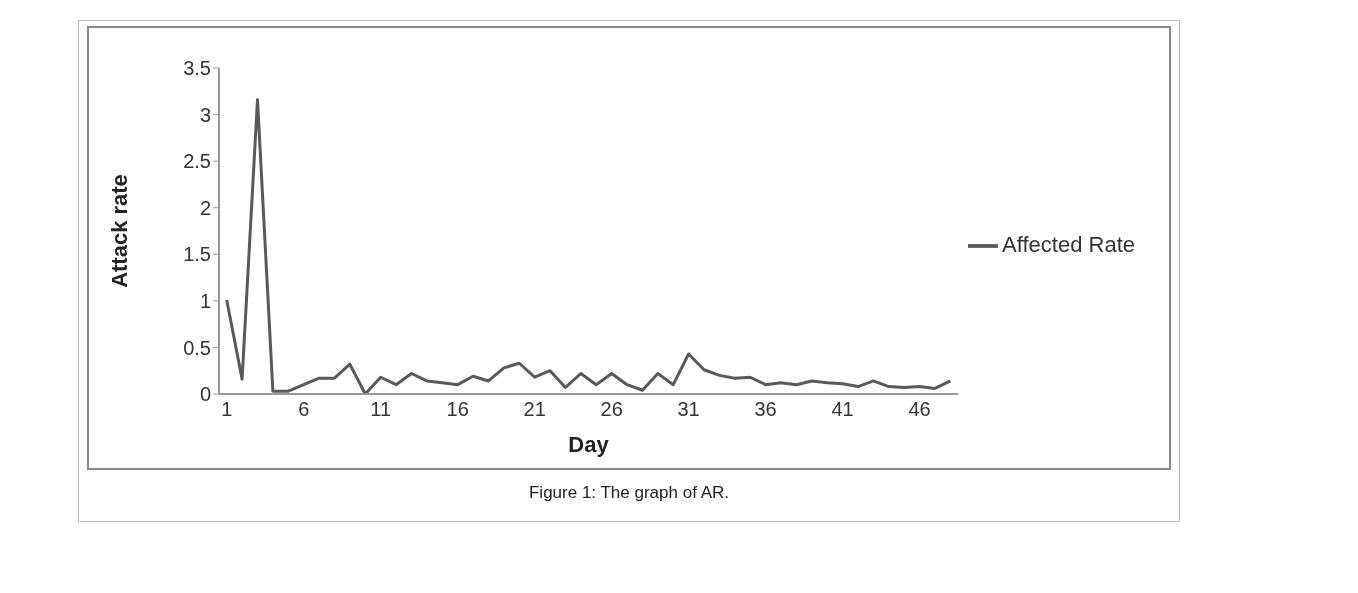  Describe the element at coordinates (611, 409) in the screenshot. I see `x-tick-label: 26` at that location.